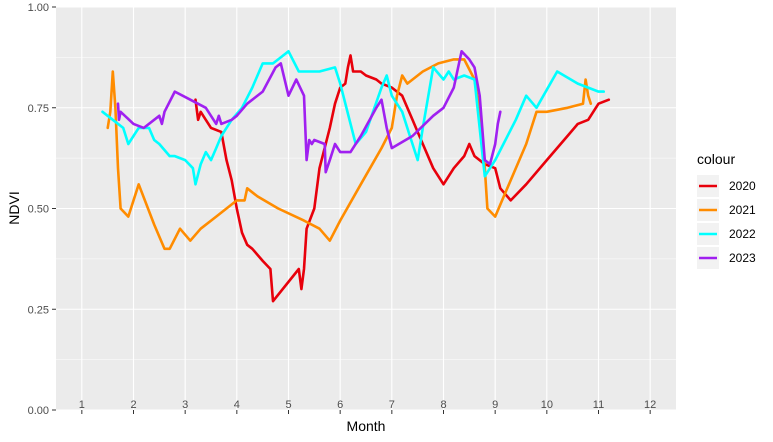 This screenshot has height=442, width=773. Describe the element at coordinates (38, 210) in the screenshot. I see `y-tick-label: 0.50` at that location.